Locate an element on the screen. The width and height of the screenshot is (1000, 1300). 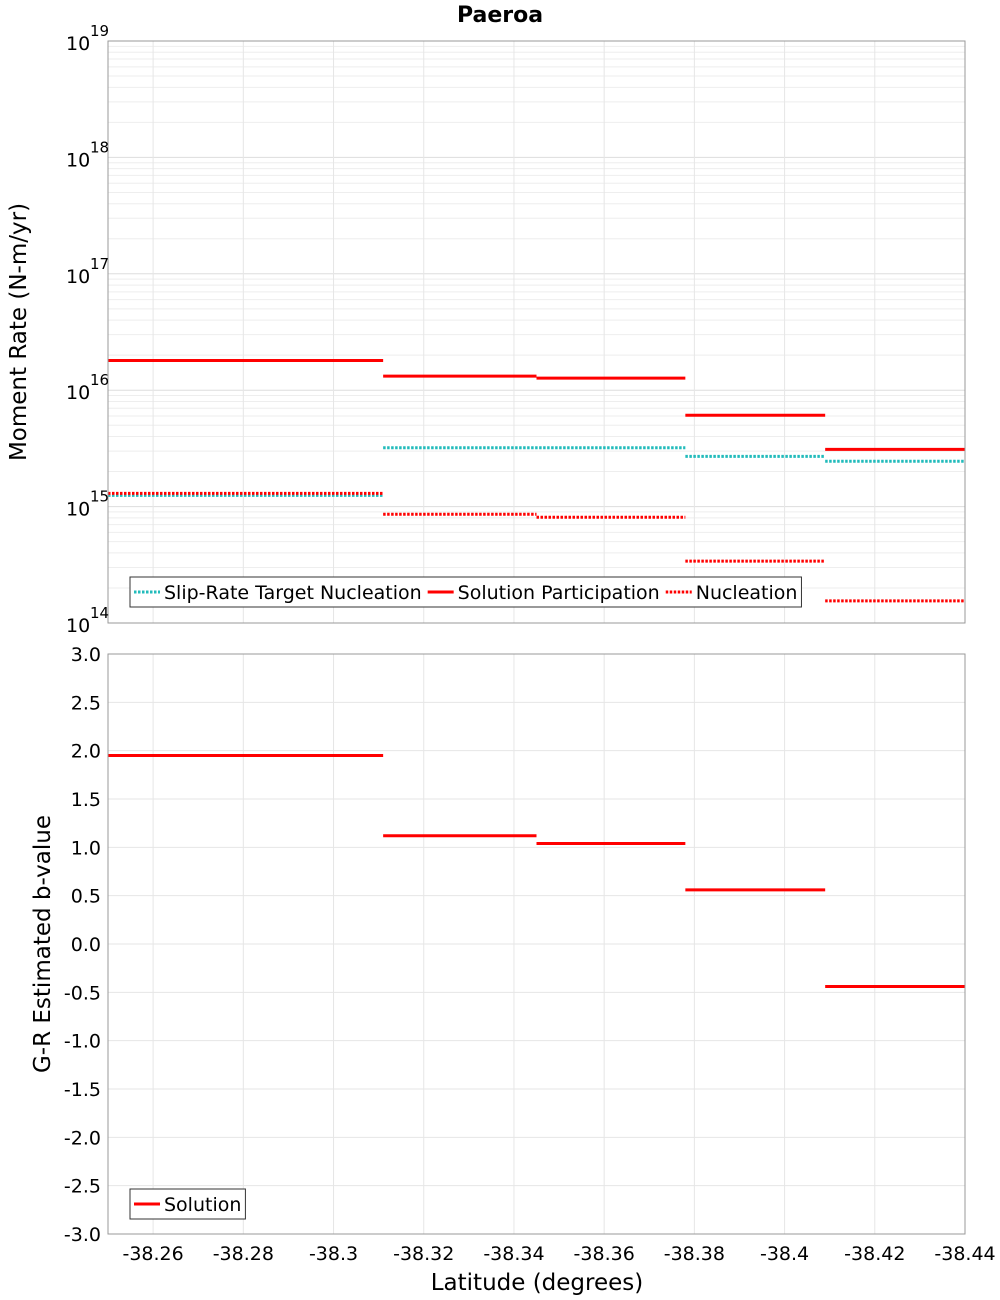
y-tick-label: -2.5 is located at coordinates (82, 1187).